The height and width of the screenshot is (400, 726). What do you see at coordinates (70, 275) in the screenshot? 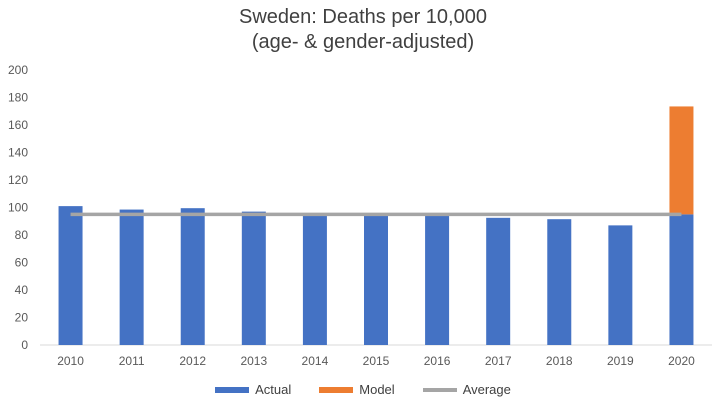
I see `bar-actual-2010` at bounding box center [70, 275].